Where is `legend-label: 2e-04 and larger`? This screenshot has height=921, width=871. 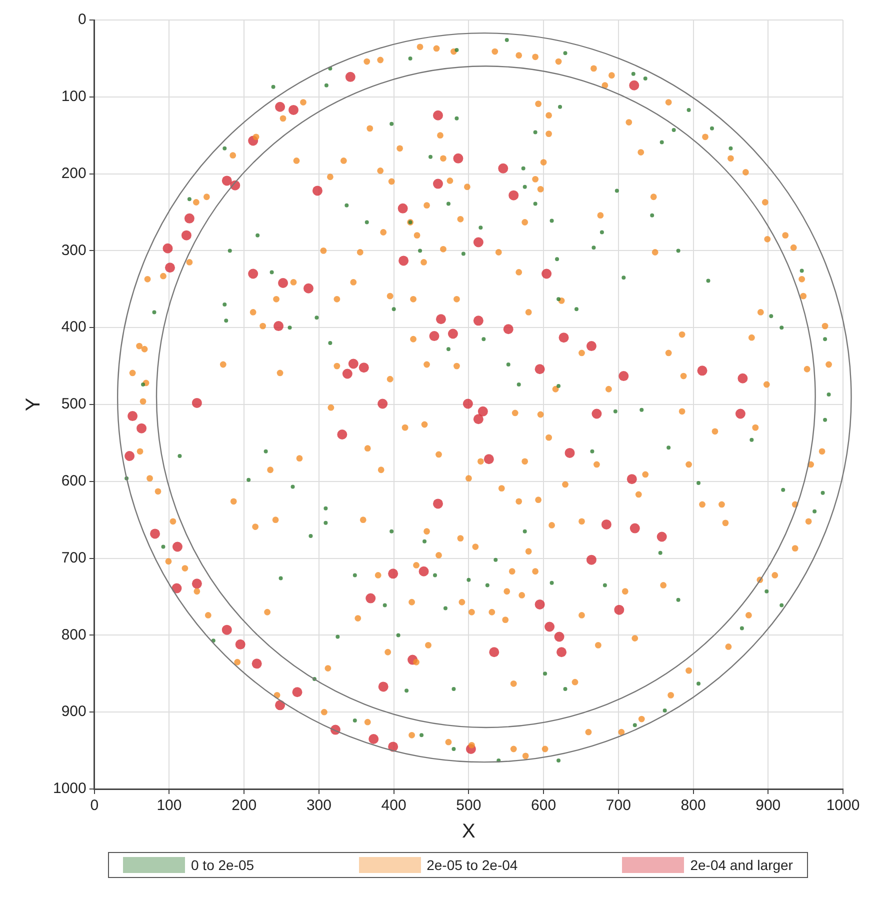
legend-label: 2e-04 and larger is located at coordinates (741, 865).